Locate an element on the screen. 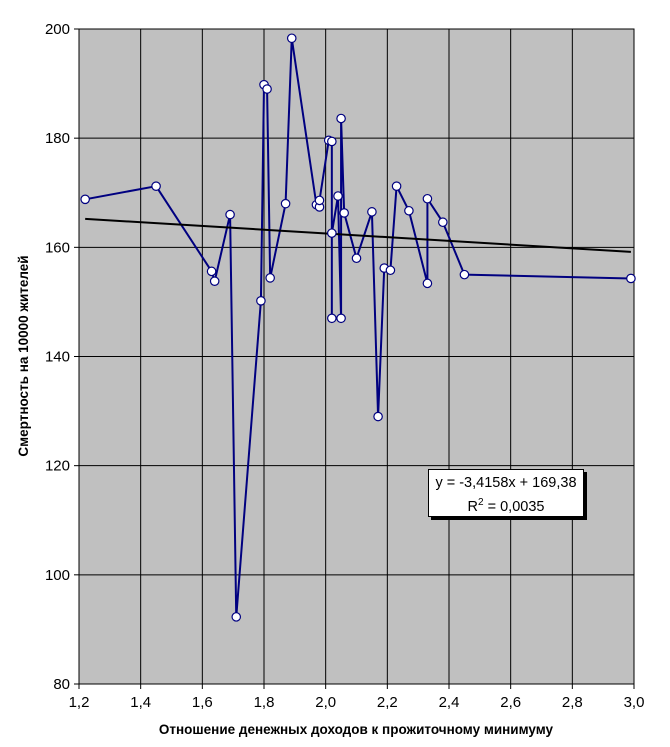  y-tick-label: 160 is located at coordinates (57, 247).